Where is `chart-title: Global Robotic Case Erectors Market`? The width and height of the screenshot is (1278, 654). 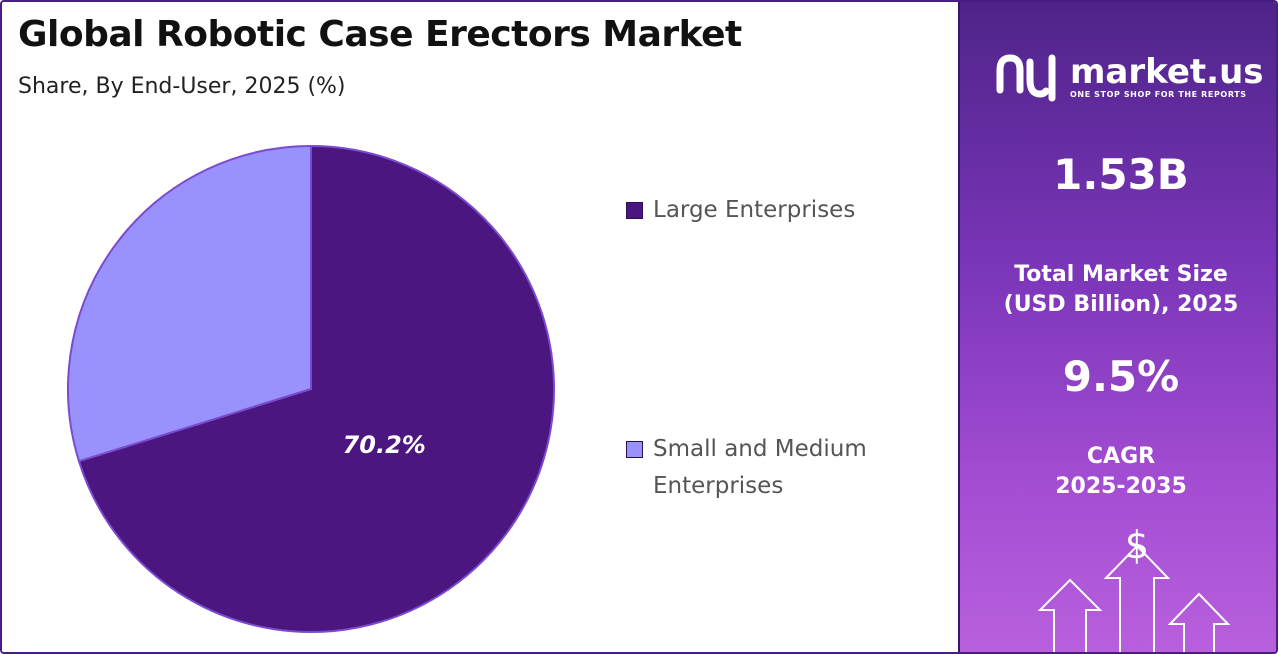
chart-title: Global Robotic Case Erectors Market is located at coordinates (380, 34).